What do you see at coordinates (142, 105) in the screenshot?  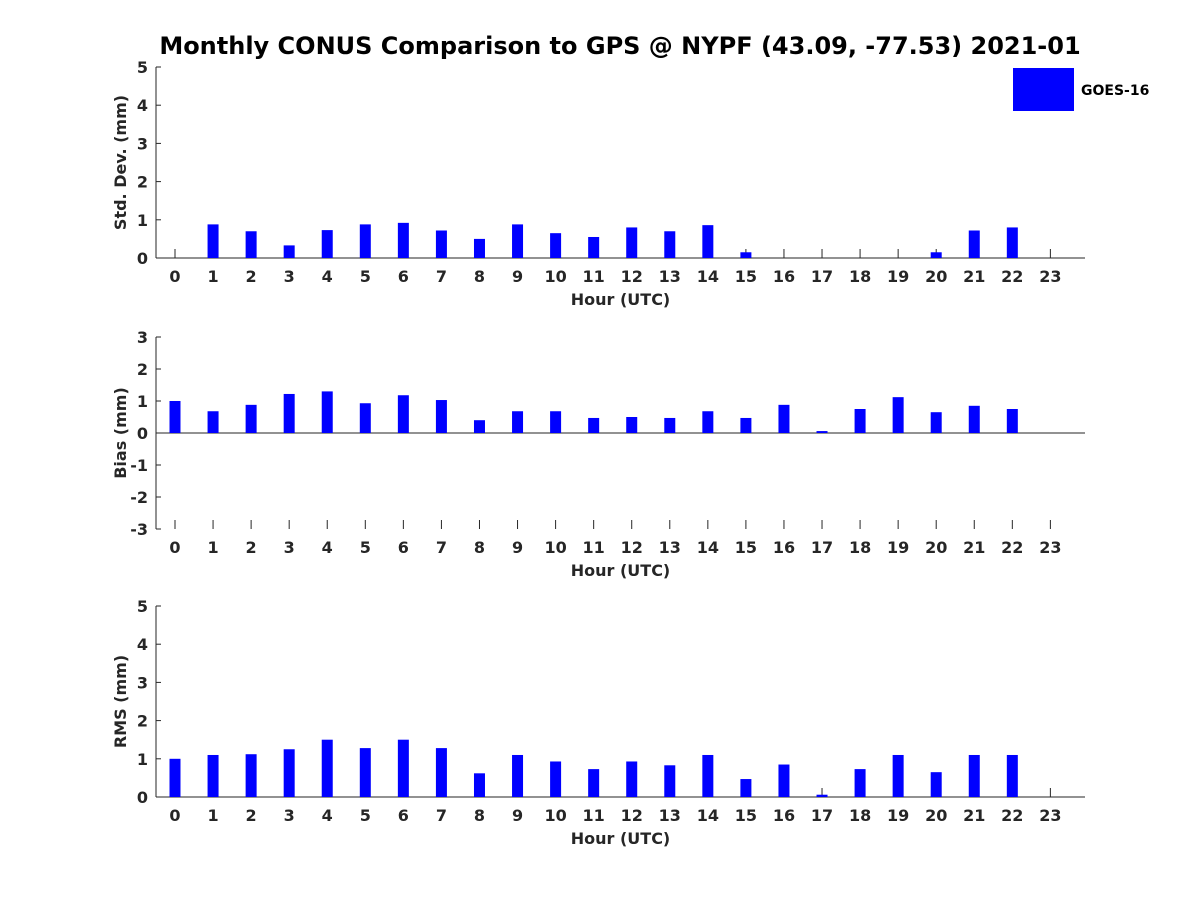 I see `std-dev-y-tick-label: 4` at bounding box center [142, 105].